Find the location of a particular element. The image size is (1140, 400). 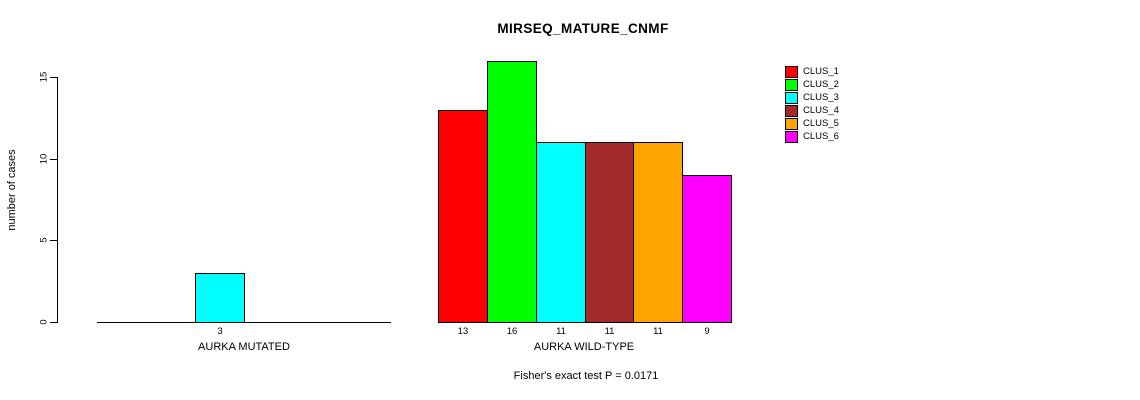

legend: CLUS_1 CLUS_2 CLUS_3 CLUS_4 CLUS_5 CLUS_6 is located at coordinates (812, 104).